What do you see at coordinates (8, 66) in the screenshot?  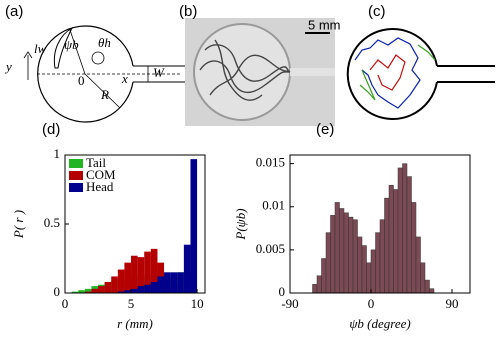 I see `axis-label: y` at bounding box center [8, 66].